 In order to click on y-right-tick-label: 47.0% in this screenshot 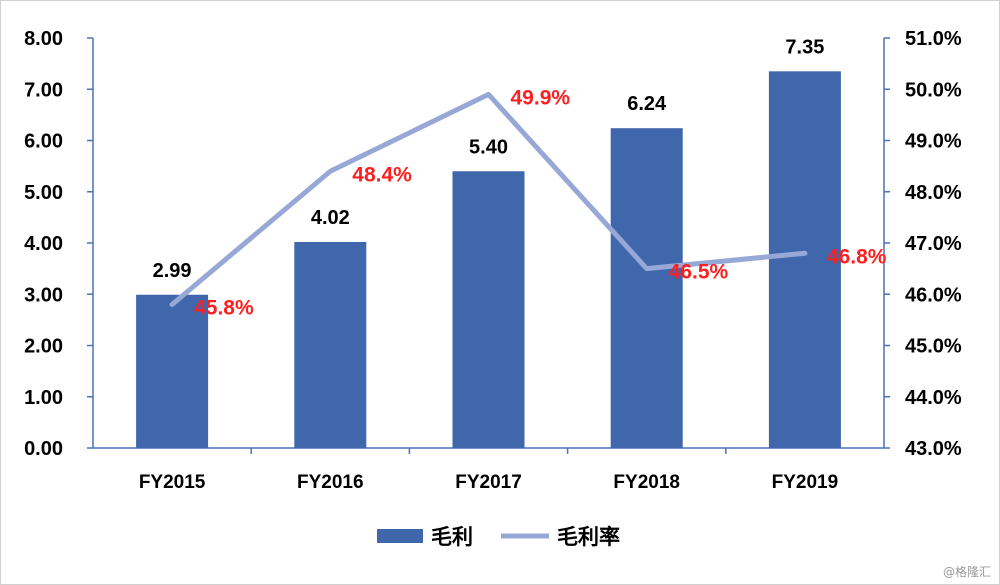, I will do `click(933, 244)`.